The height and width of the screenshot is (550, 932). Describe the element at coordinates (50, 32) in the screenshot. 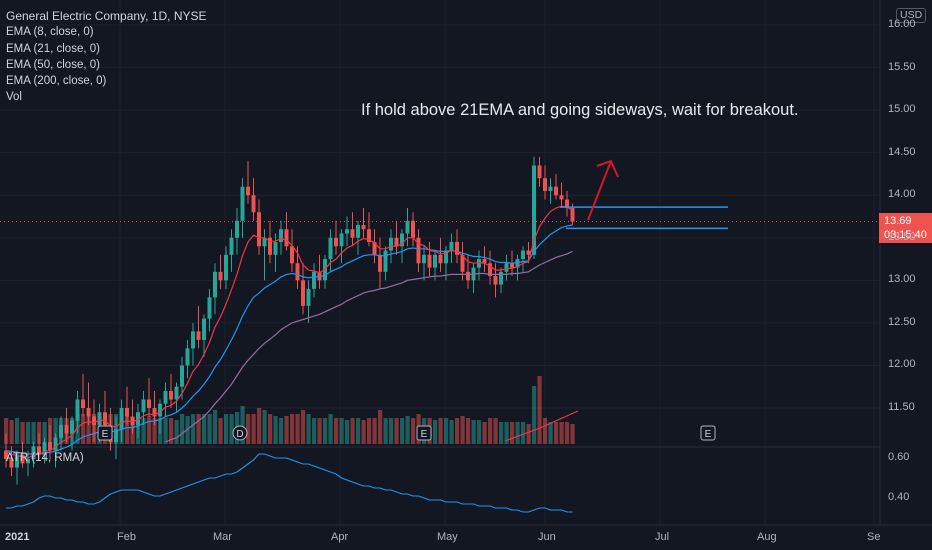

I see `legend-ema8: EMA (8, close, 0)` at that location.